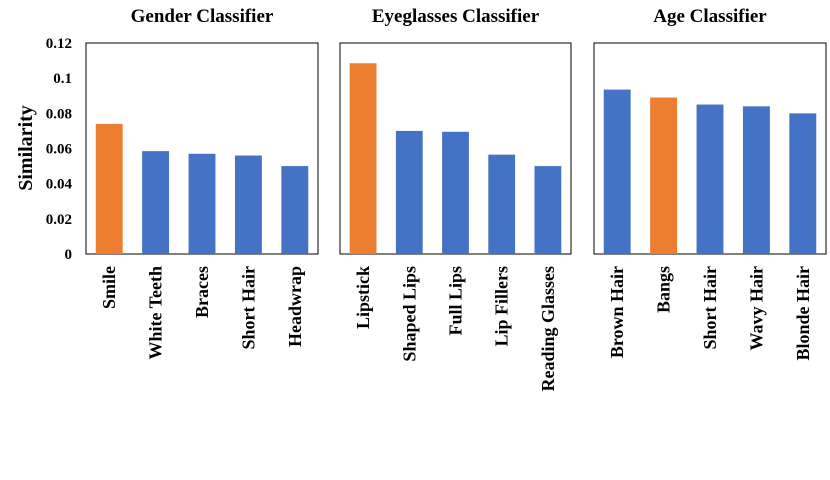  What do you see at coordinates (456, 301) in the screenshot?
I see `x-tick-label: Full Lips` at bounding box center [456, 301].